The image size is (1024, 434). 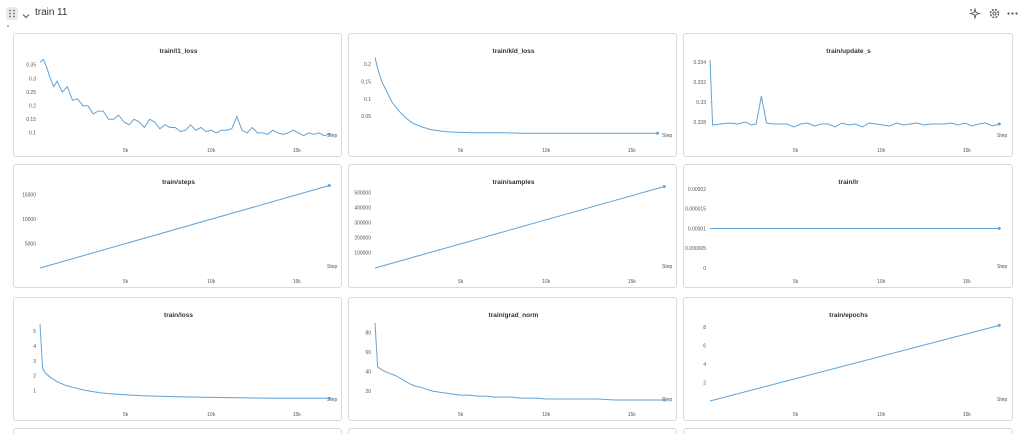 What do you see at coordinates (12, 13) in the screenshot?
I see `drag-handle-icon` at bounding box center [12, 13].